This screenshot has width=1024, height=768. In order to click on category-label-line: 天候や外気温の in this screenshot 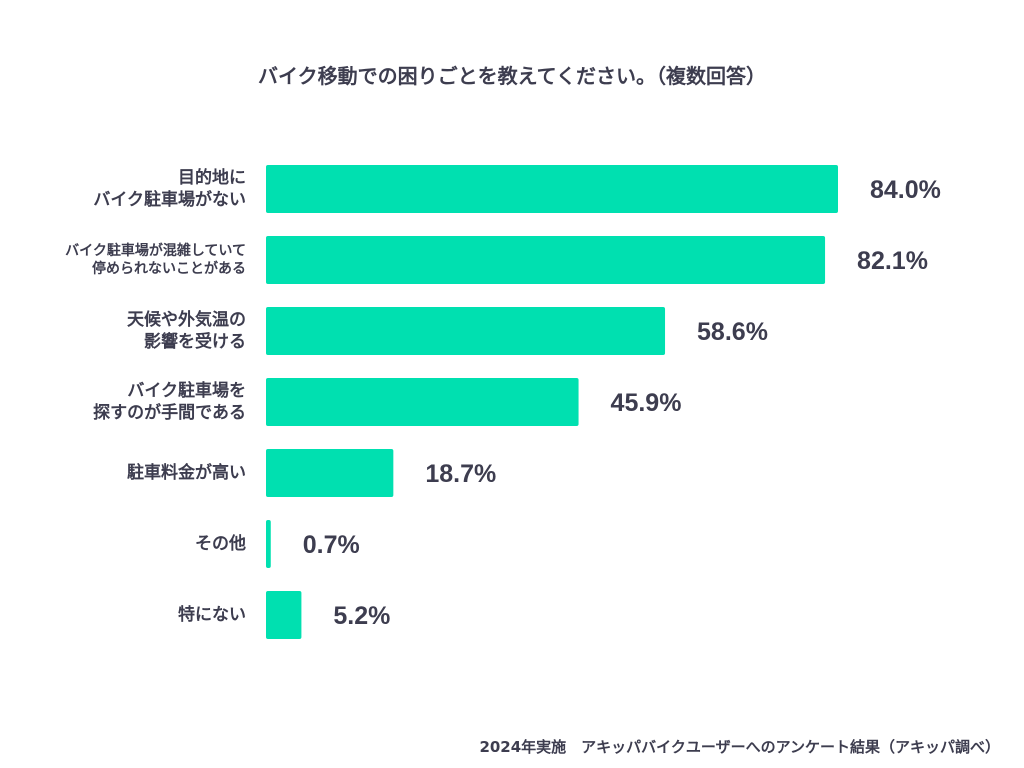, I will do `click(186, 319)`.